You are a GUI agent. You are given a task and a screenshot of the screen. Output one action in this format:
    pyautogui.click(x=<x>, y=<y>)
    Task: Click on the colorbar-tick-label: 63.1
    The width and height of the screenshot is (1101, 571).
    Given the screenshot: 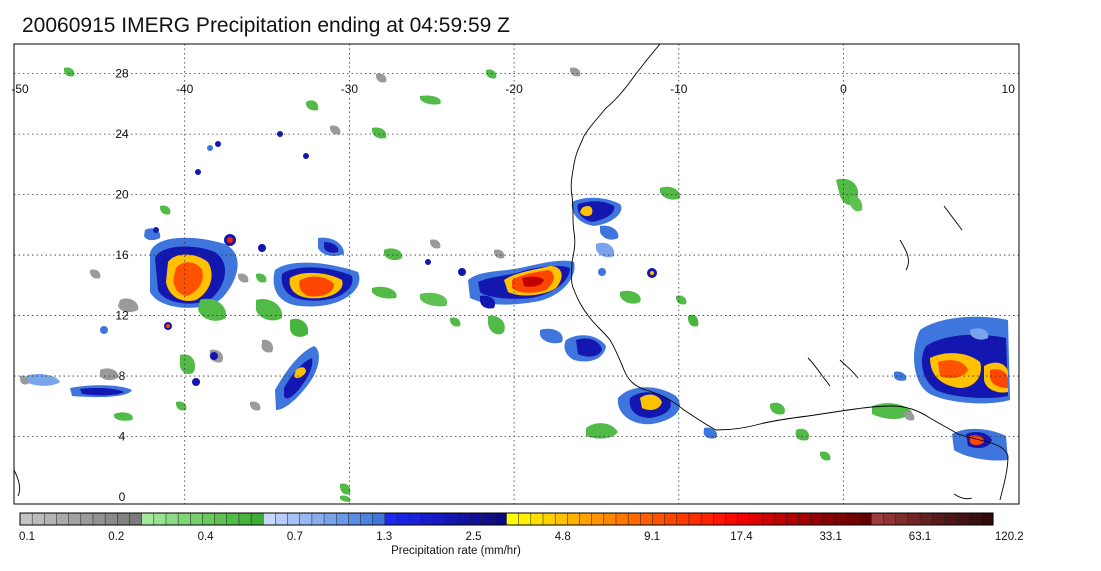 What is the action you would take?
    pyautogui.click(x=920, y=537)
    